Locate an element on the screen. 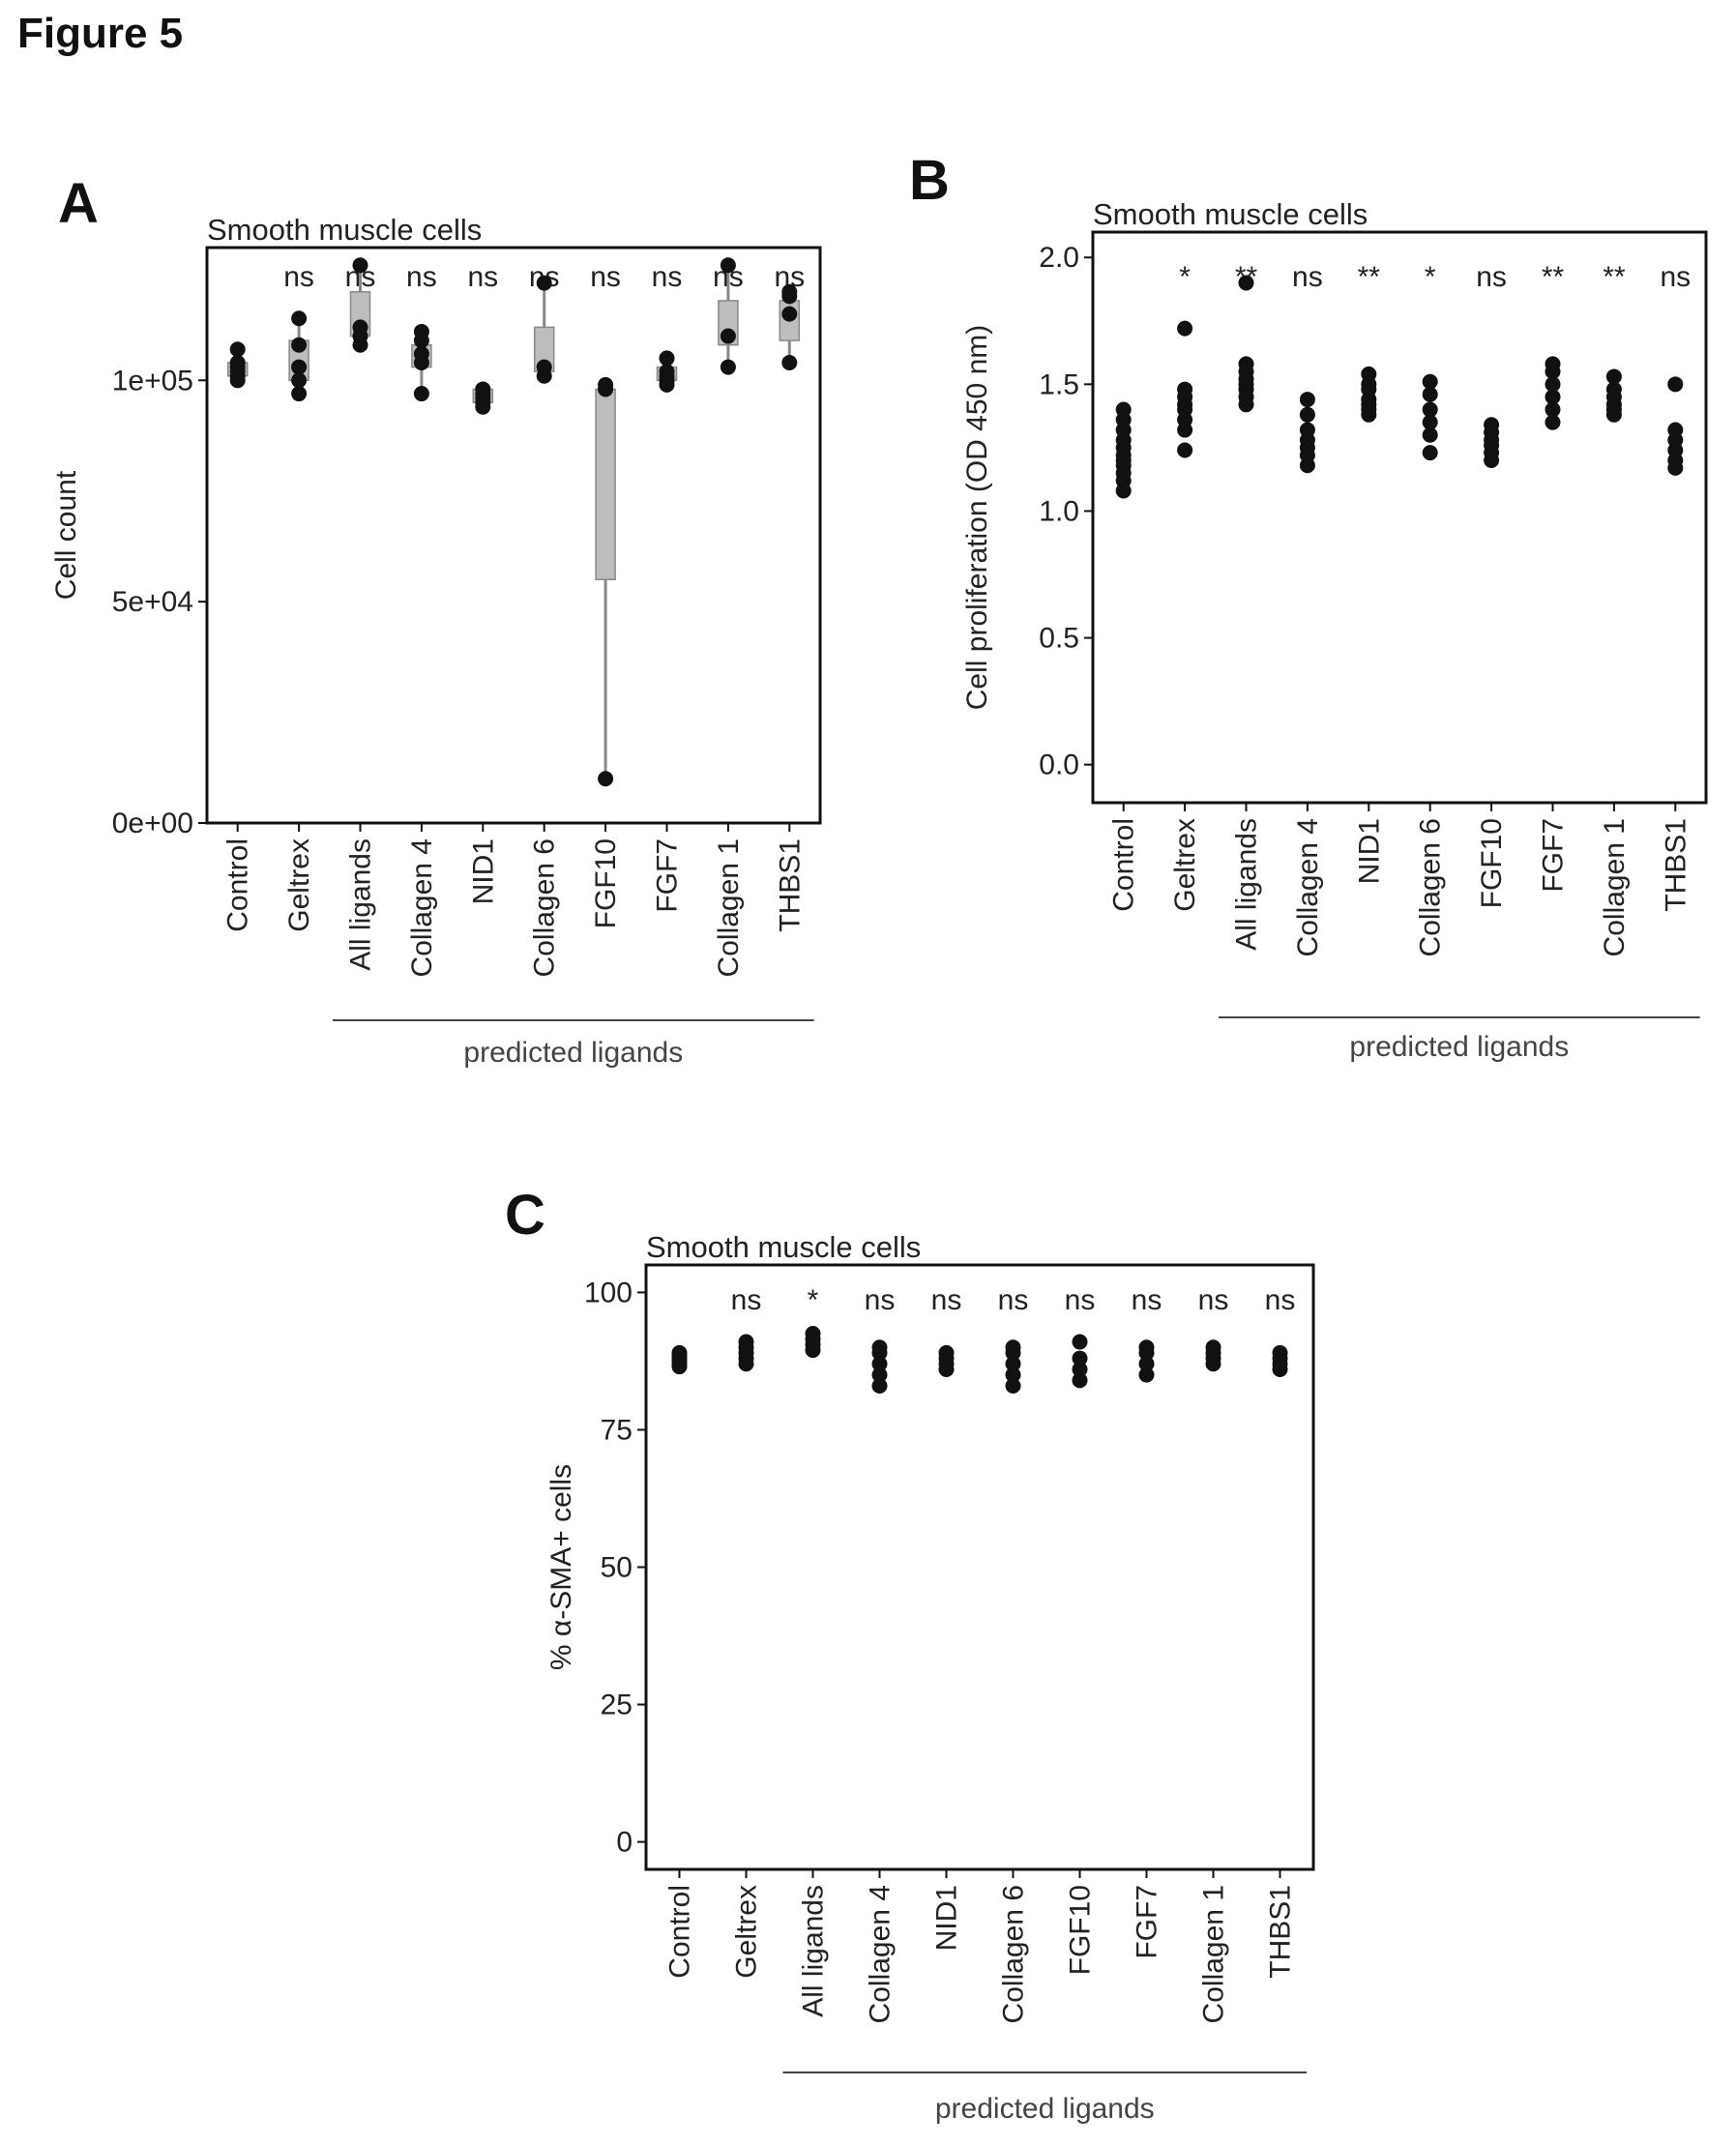 The width and height of the screenshot is (1736, 2145). y-tick-label: 5e+04 is located at coordinates (152, 602).